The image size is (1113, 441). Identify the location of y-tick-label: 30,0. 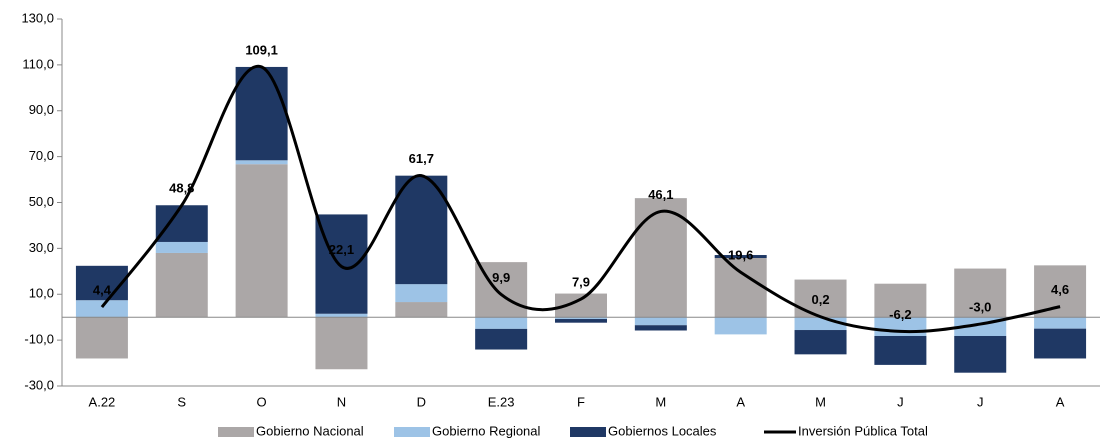
(41, 247).